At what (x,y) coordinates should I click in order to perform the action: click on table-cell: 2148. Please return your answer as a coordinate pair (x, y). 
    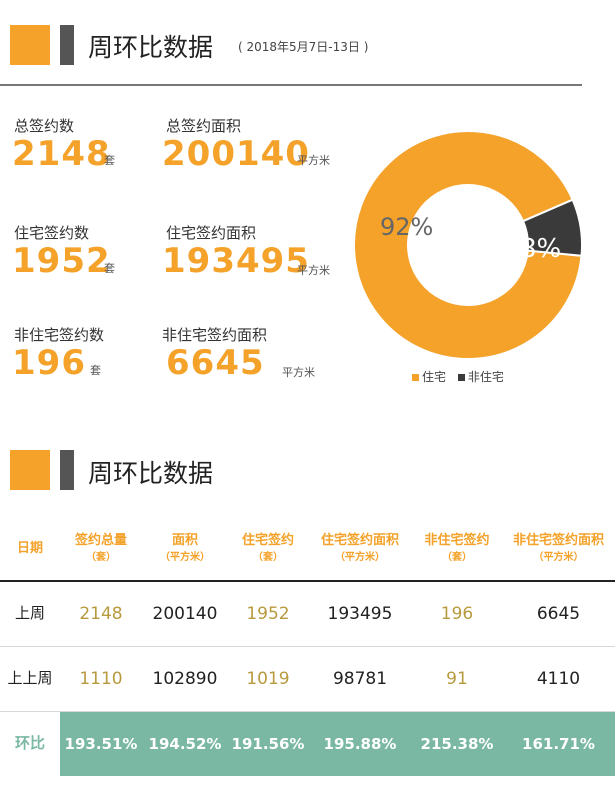
    Looking at the image, I should click on (101, 614).